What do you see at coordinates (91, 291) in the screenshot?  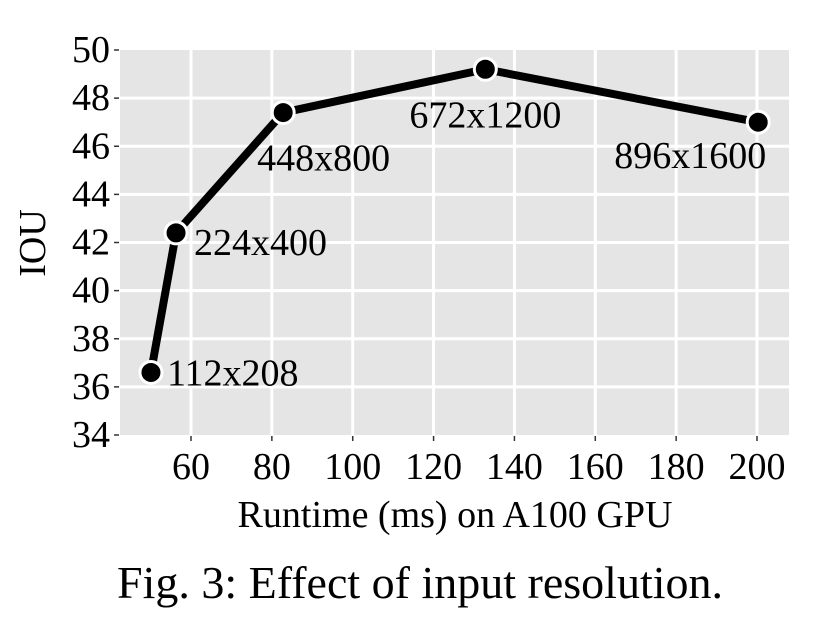 I see `y-tick-label: 40` at bounding box center [91, 291].